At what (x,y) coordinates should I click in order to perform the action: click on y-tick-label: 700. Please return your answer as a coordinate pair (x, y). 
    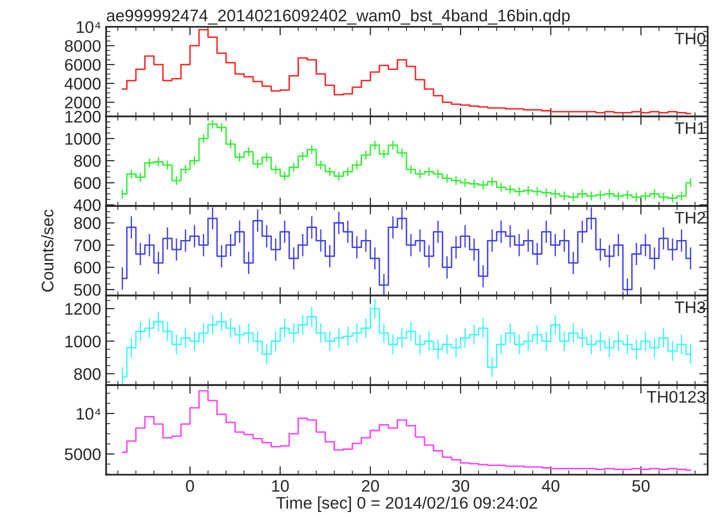
    Looking at the image, I should click on (87, 246).